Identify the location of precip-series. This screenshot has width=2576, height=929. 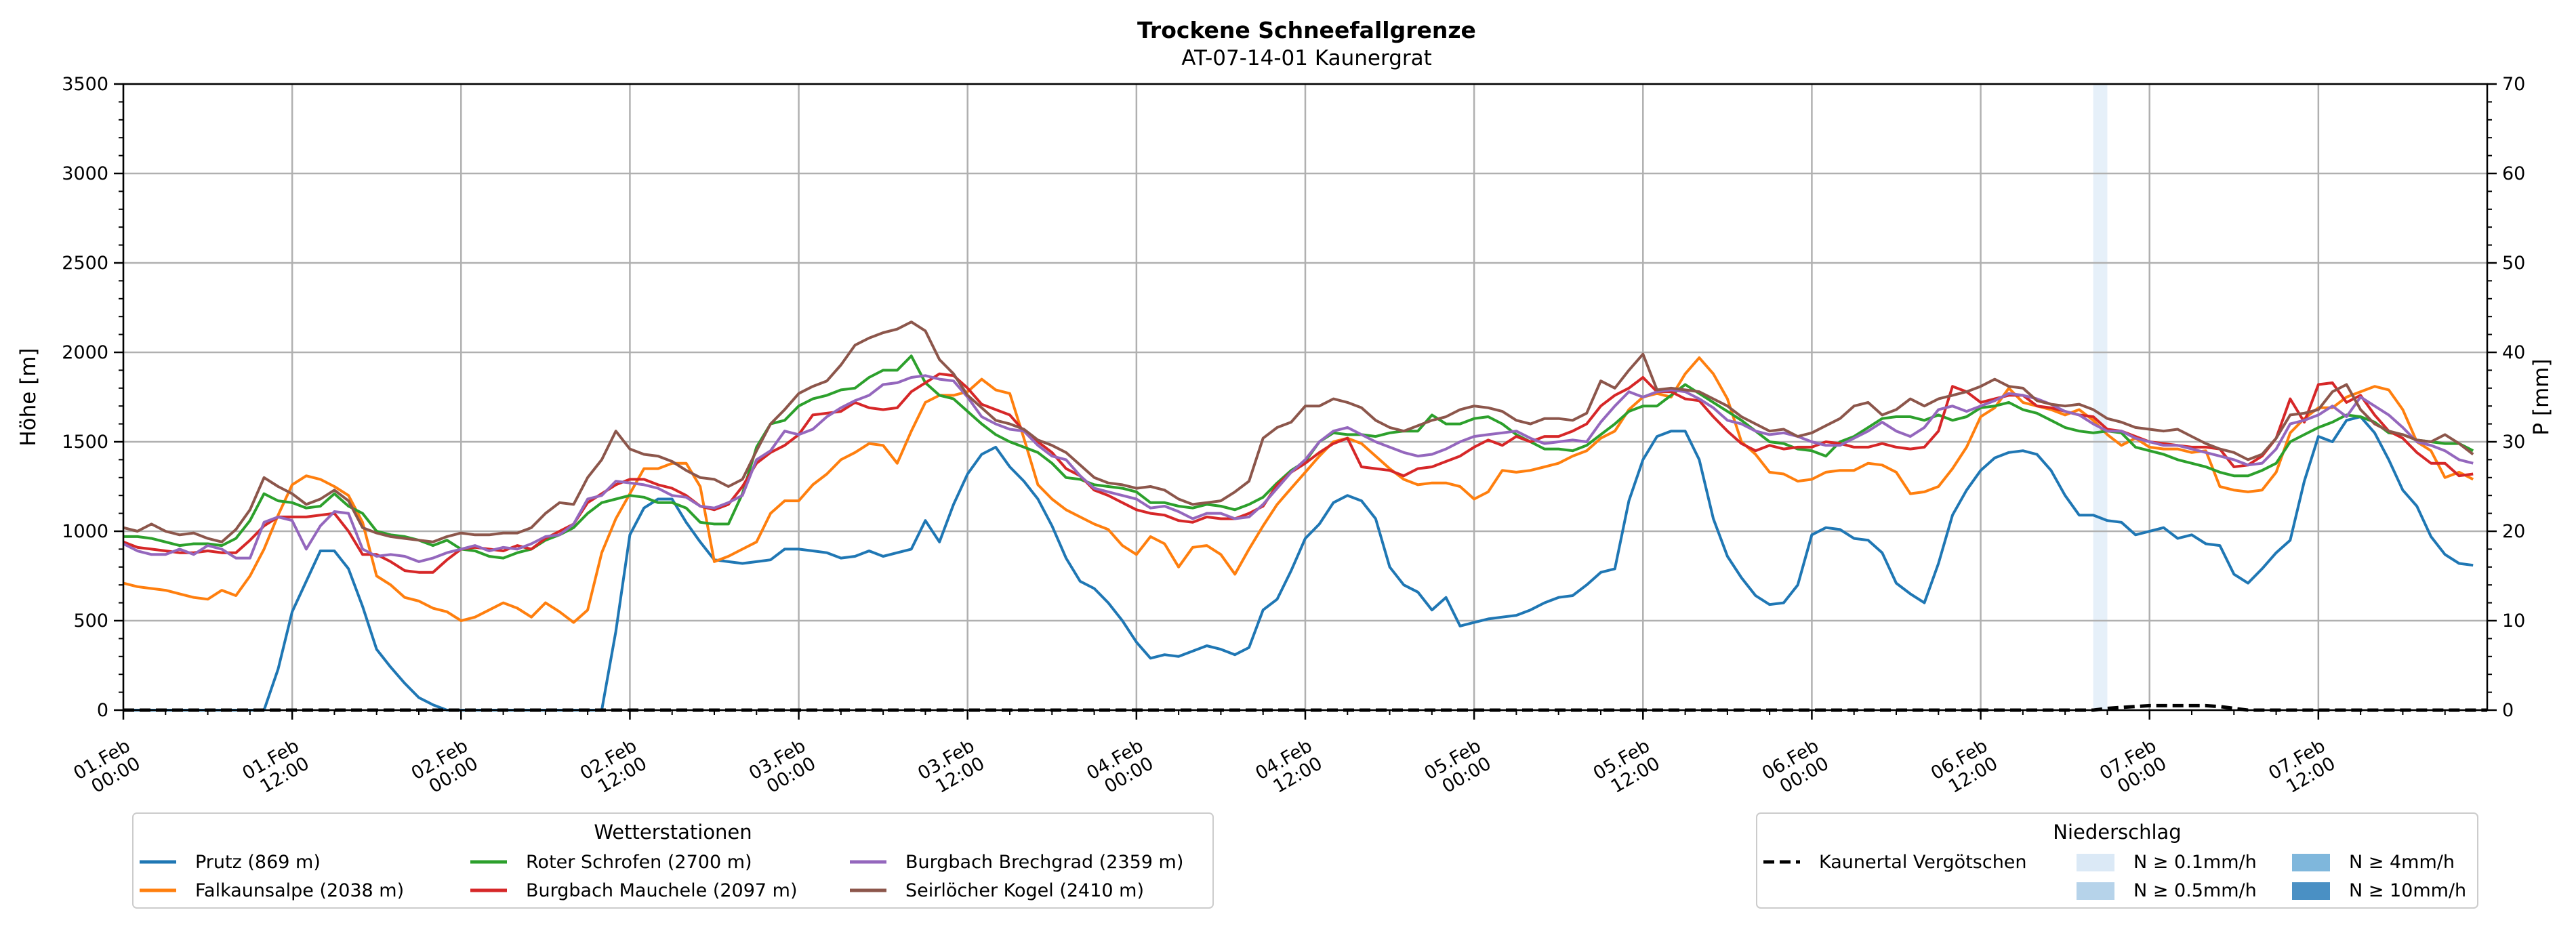
(1305, 707).